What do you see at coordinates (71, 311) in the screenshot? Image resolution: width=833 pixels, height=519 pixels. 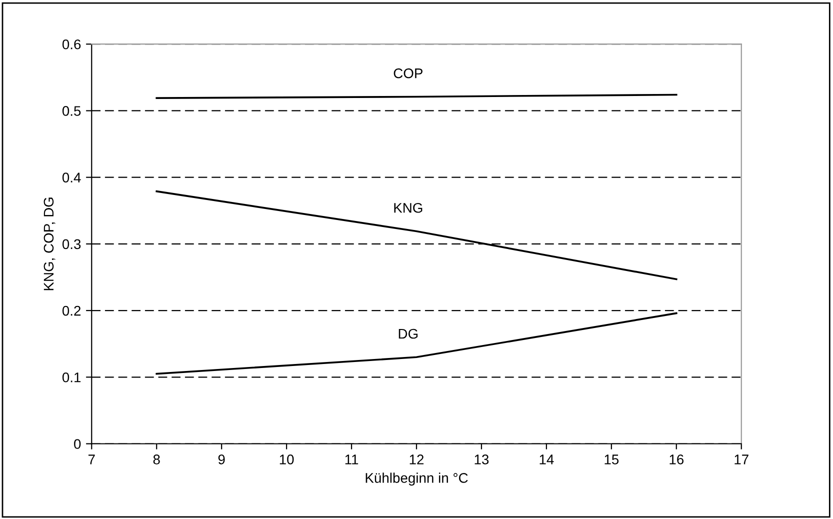 I see `y-tick-label: 0.2` at bounding box center [71, 311].